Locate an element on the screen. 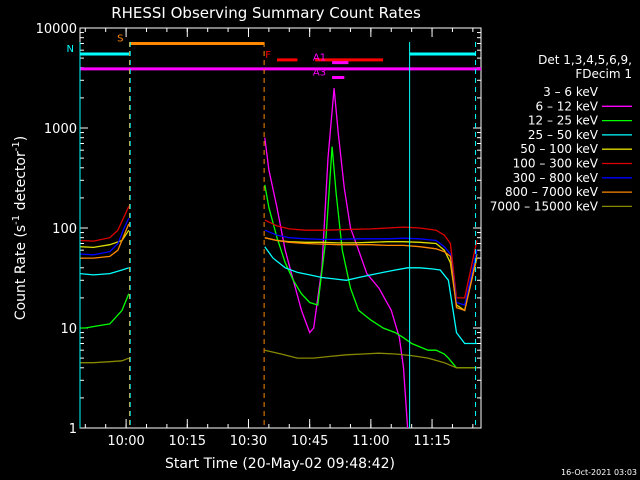 This screenshot has width=640, height=480. flag-label: N is located at coordinates (70, 49).